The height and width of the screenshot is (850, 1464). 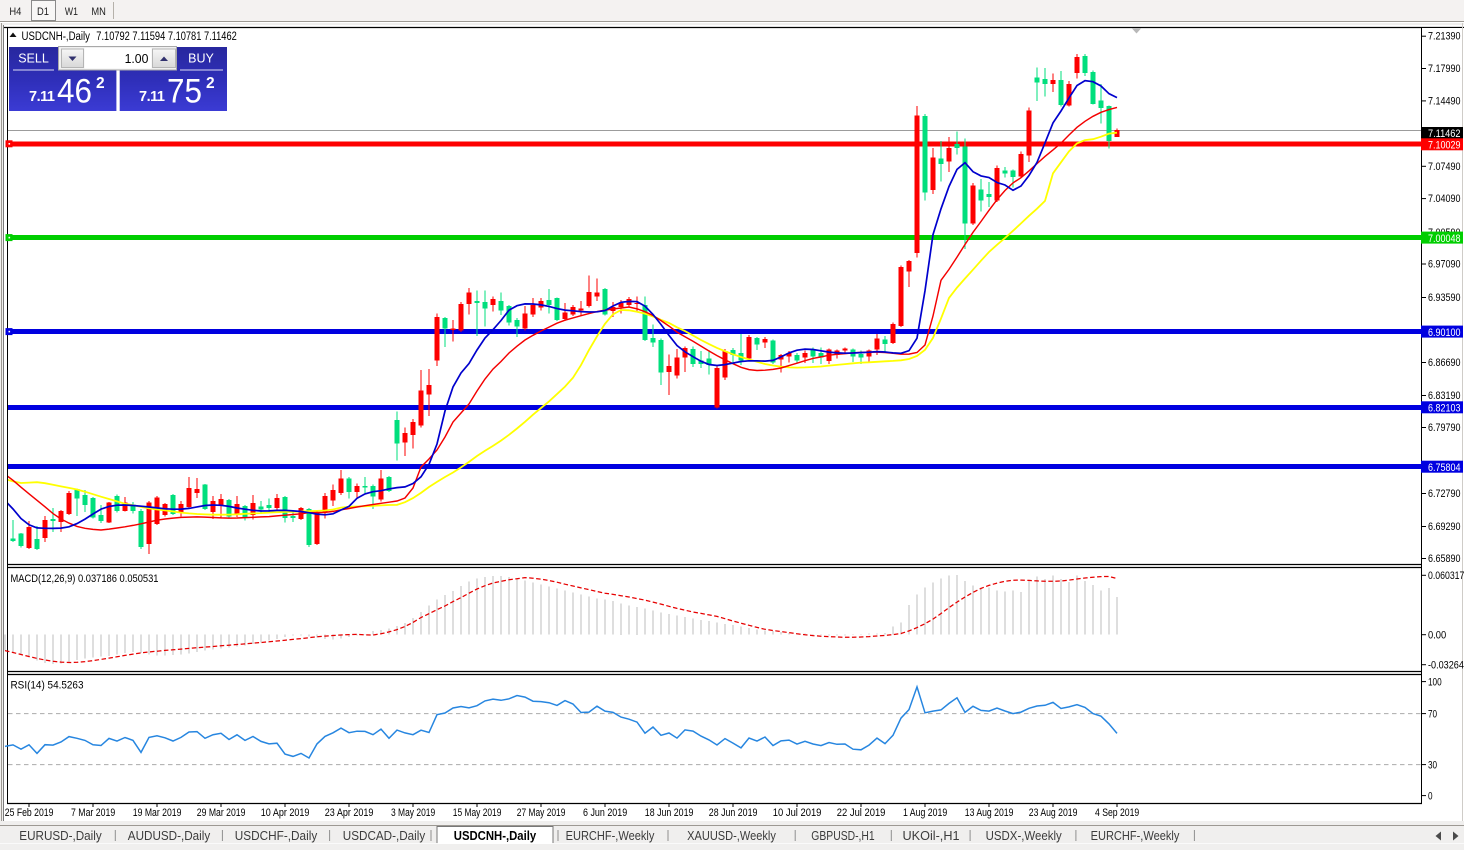 I want to click on svg-text: 27 May 2019, so click(x=541, y=813).